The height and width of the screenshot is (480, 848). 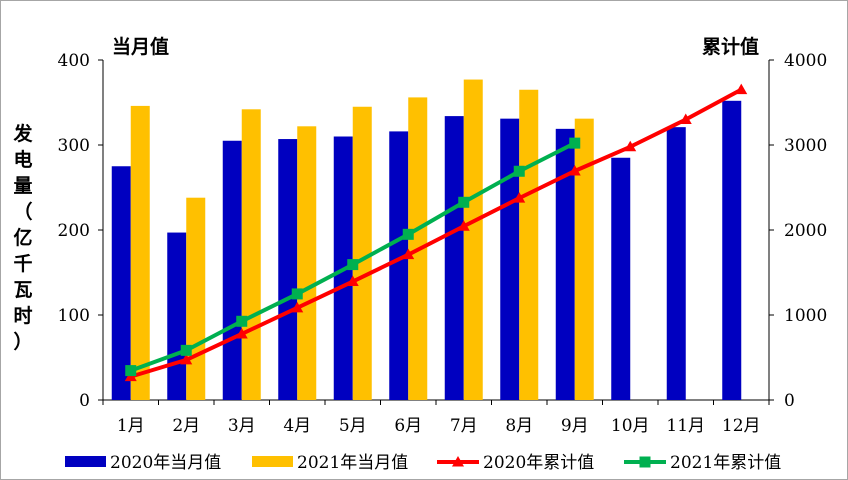 I want to click on category-label: 12月, so click(x=741, y=426).